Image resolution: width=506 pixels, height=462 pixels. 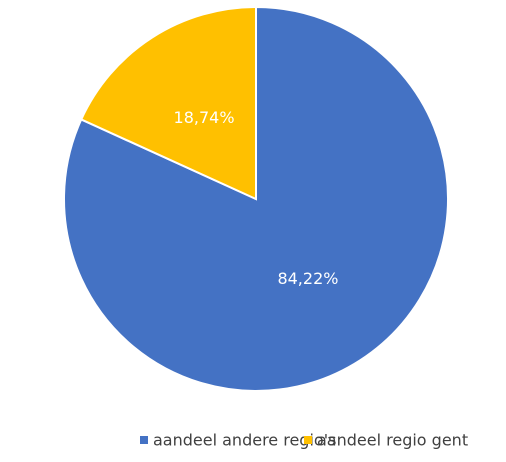 What do you see at coordinates (168, 103) in the screenshot?
I see `pie-slice` at bounding box center [168, 103].